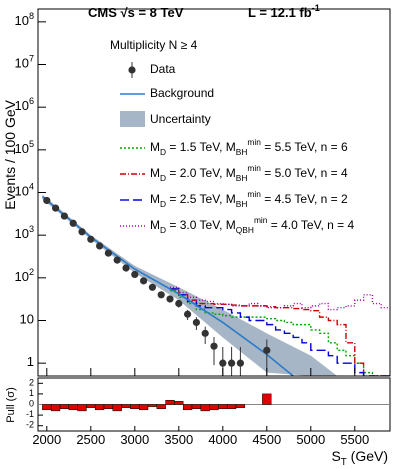  Describe the element at coordinates (46, 439) in the screenshot. I see `x-tick-label: 2000` at that location.